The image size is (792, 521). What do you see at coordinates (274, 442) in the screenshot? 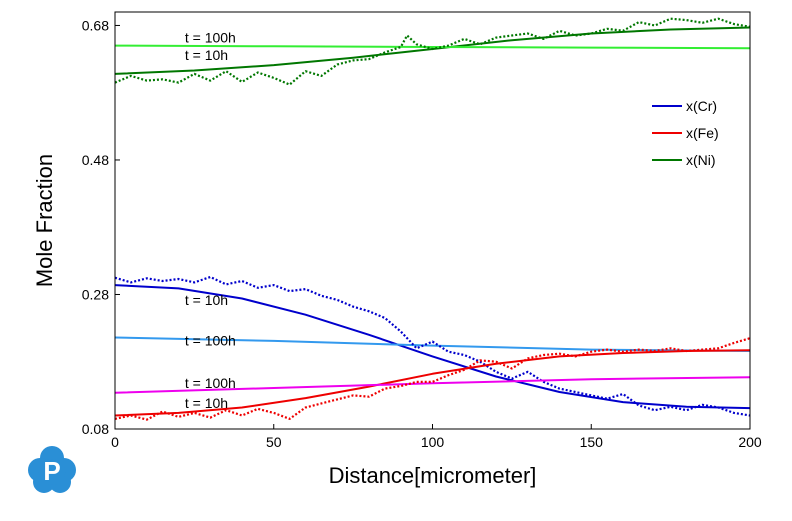
I see `x-tick-label: 50` at bounding box center [274, 442].